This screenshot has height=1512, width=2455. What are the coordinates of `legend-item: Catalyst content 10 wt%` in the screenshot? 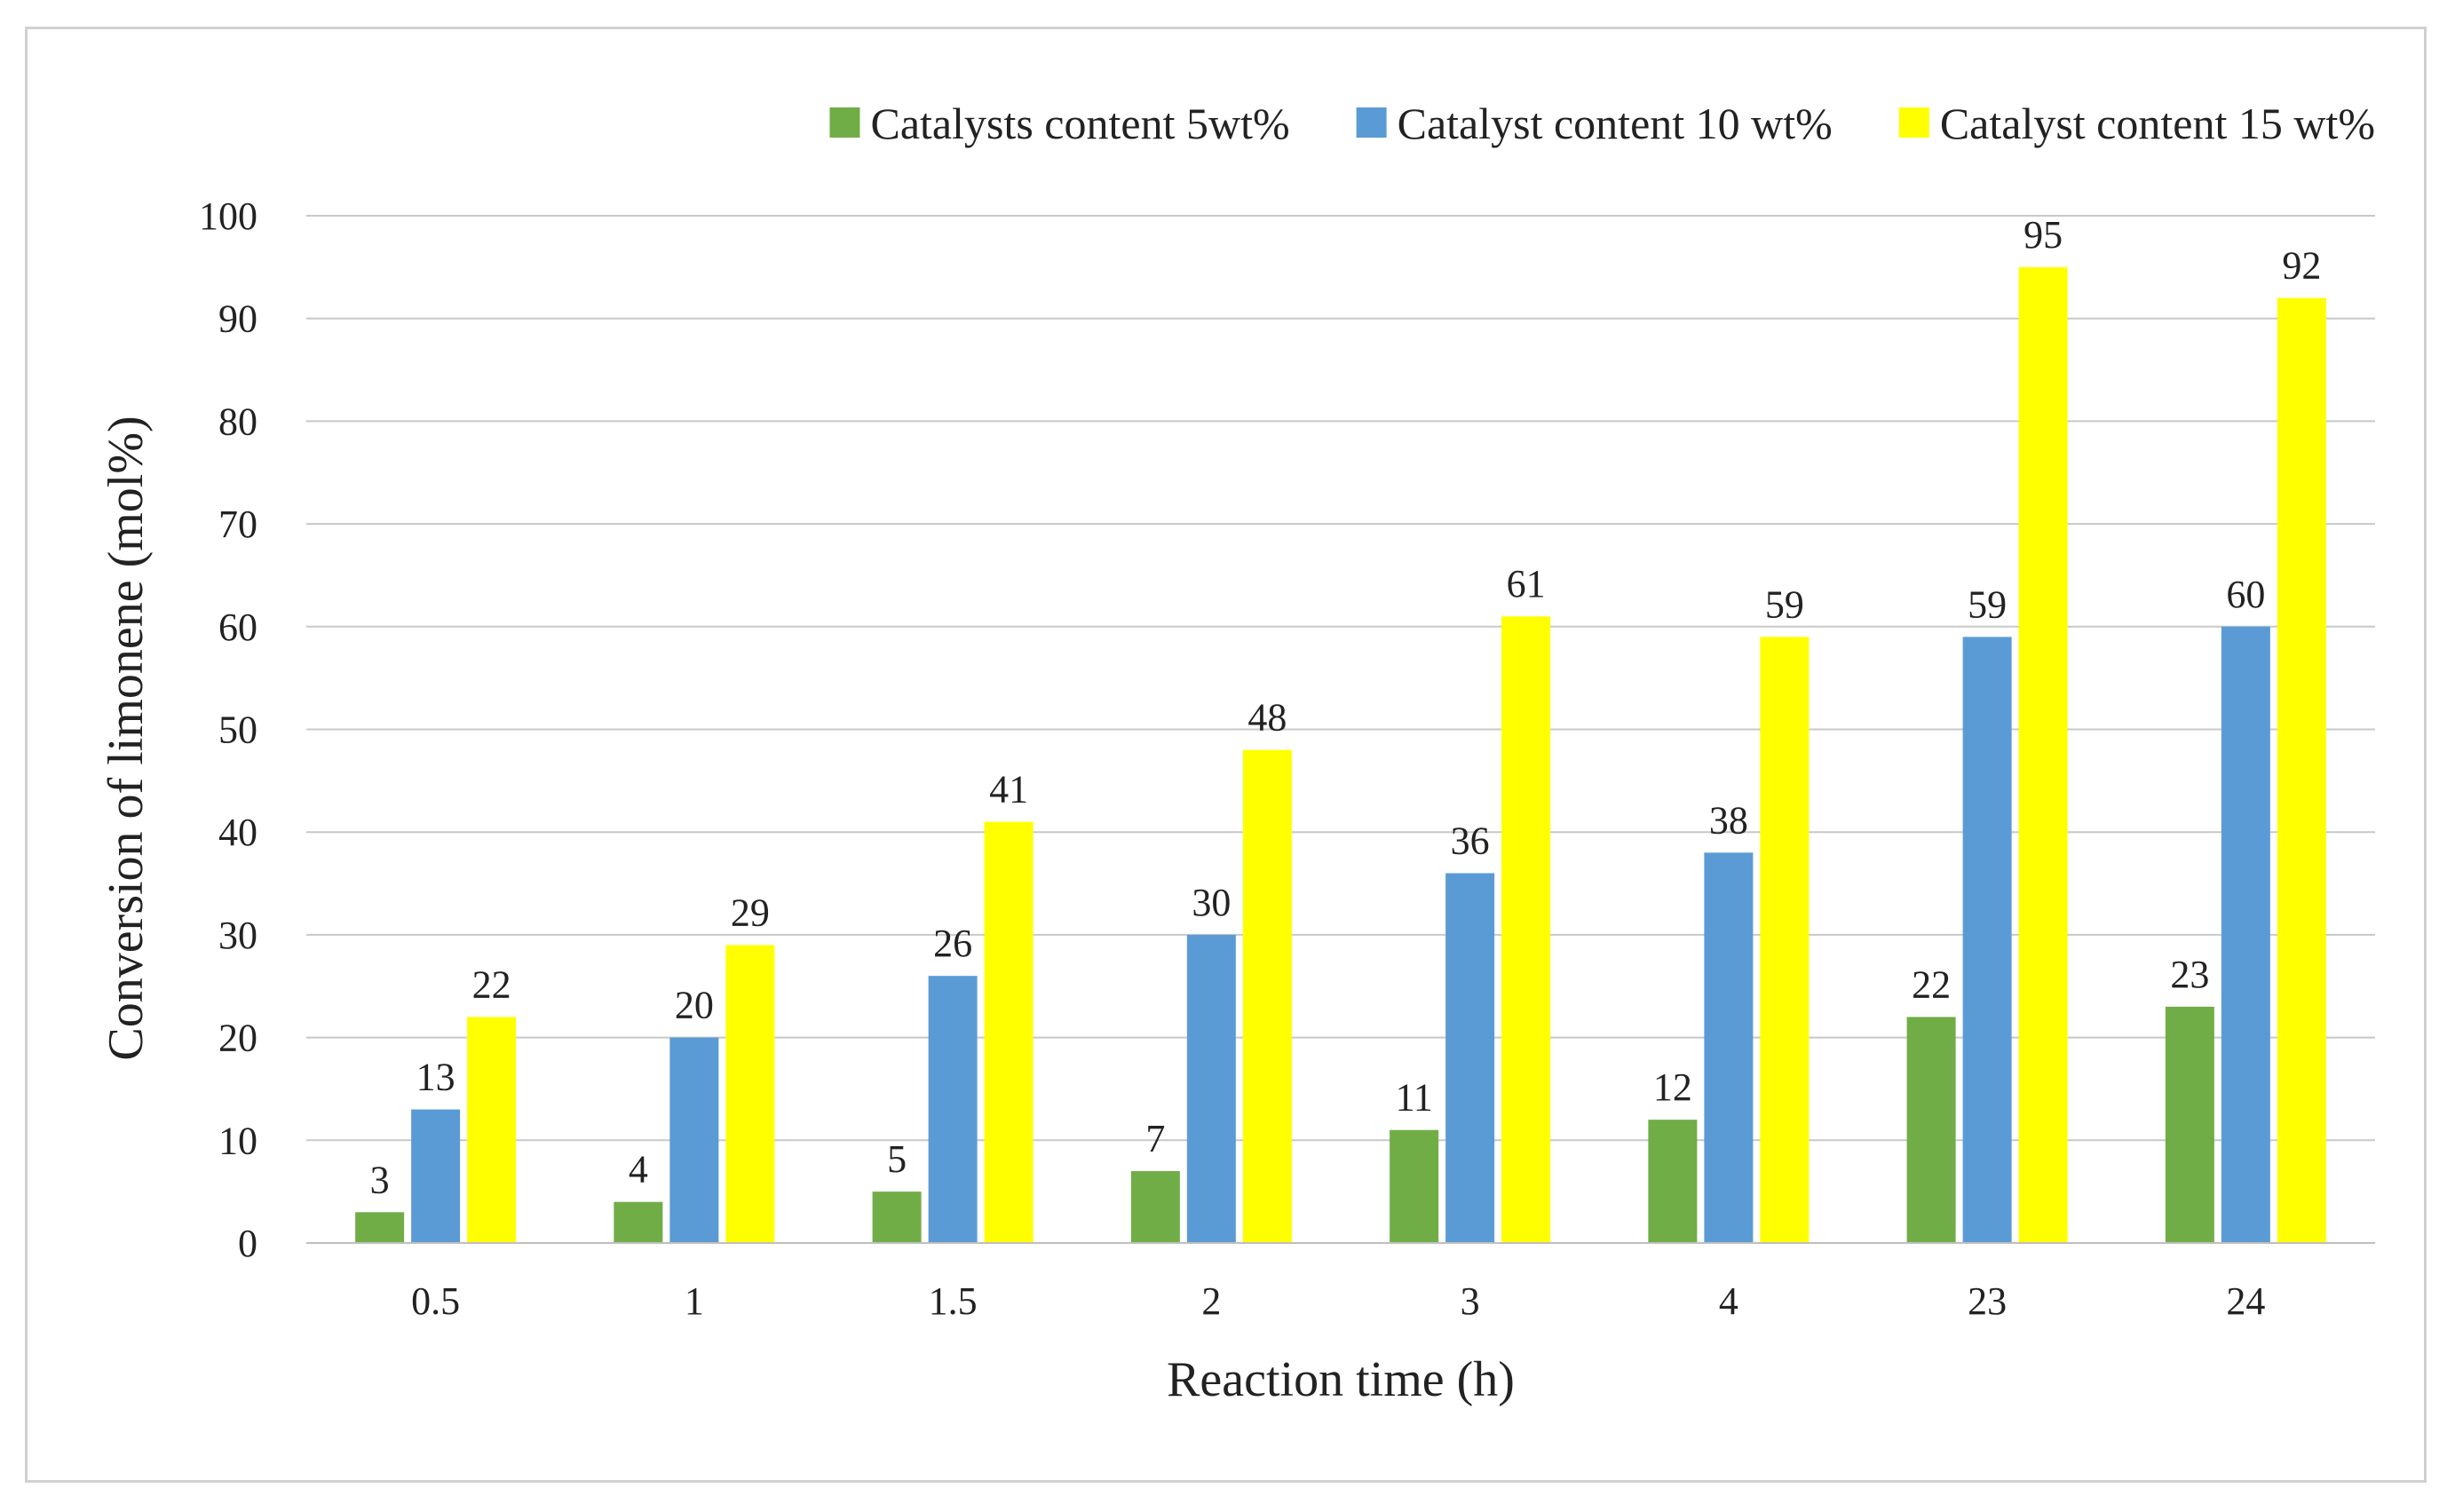 It's located at (1594, 123).